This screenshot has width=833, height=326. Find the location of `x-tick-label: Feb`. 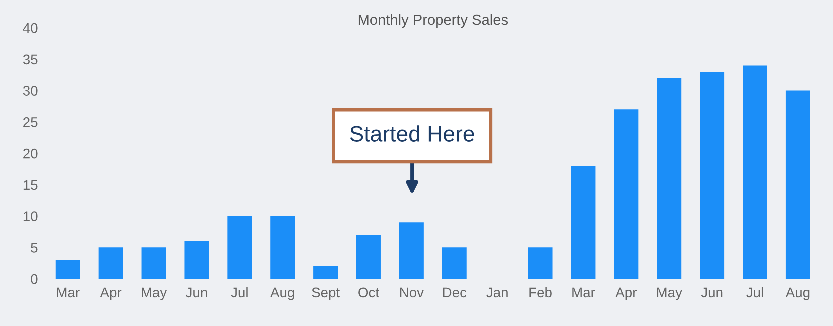

x-tick-label: Feb is located at coordinates (541, 292).